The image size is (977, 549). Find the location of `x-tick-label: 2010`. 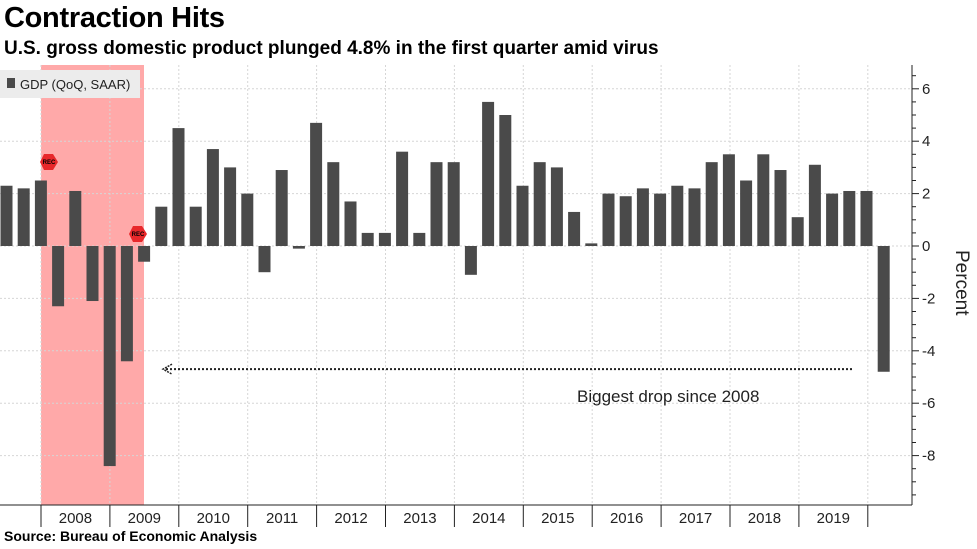

x-tick-label: 2010 is located at coordinates (213, 518).